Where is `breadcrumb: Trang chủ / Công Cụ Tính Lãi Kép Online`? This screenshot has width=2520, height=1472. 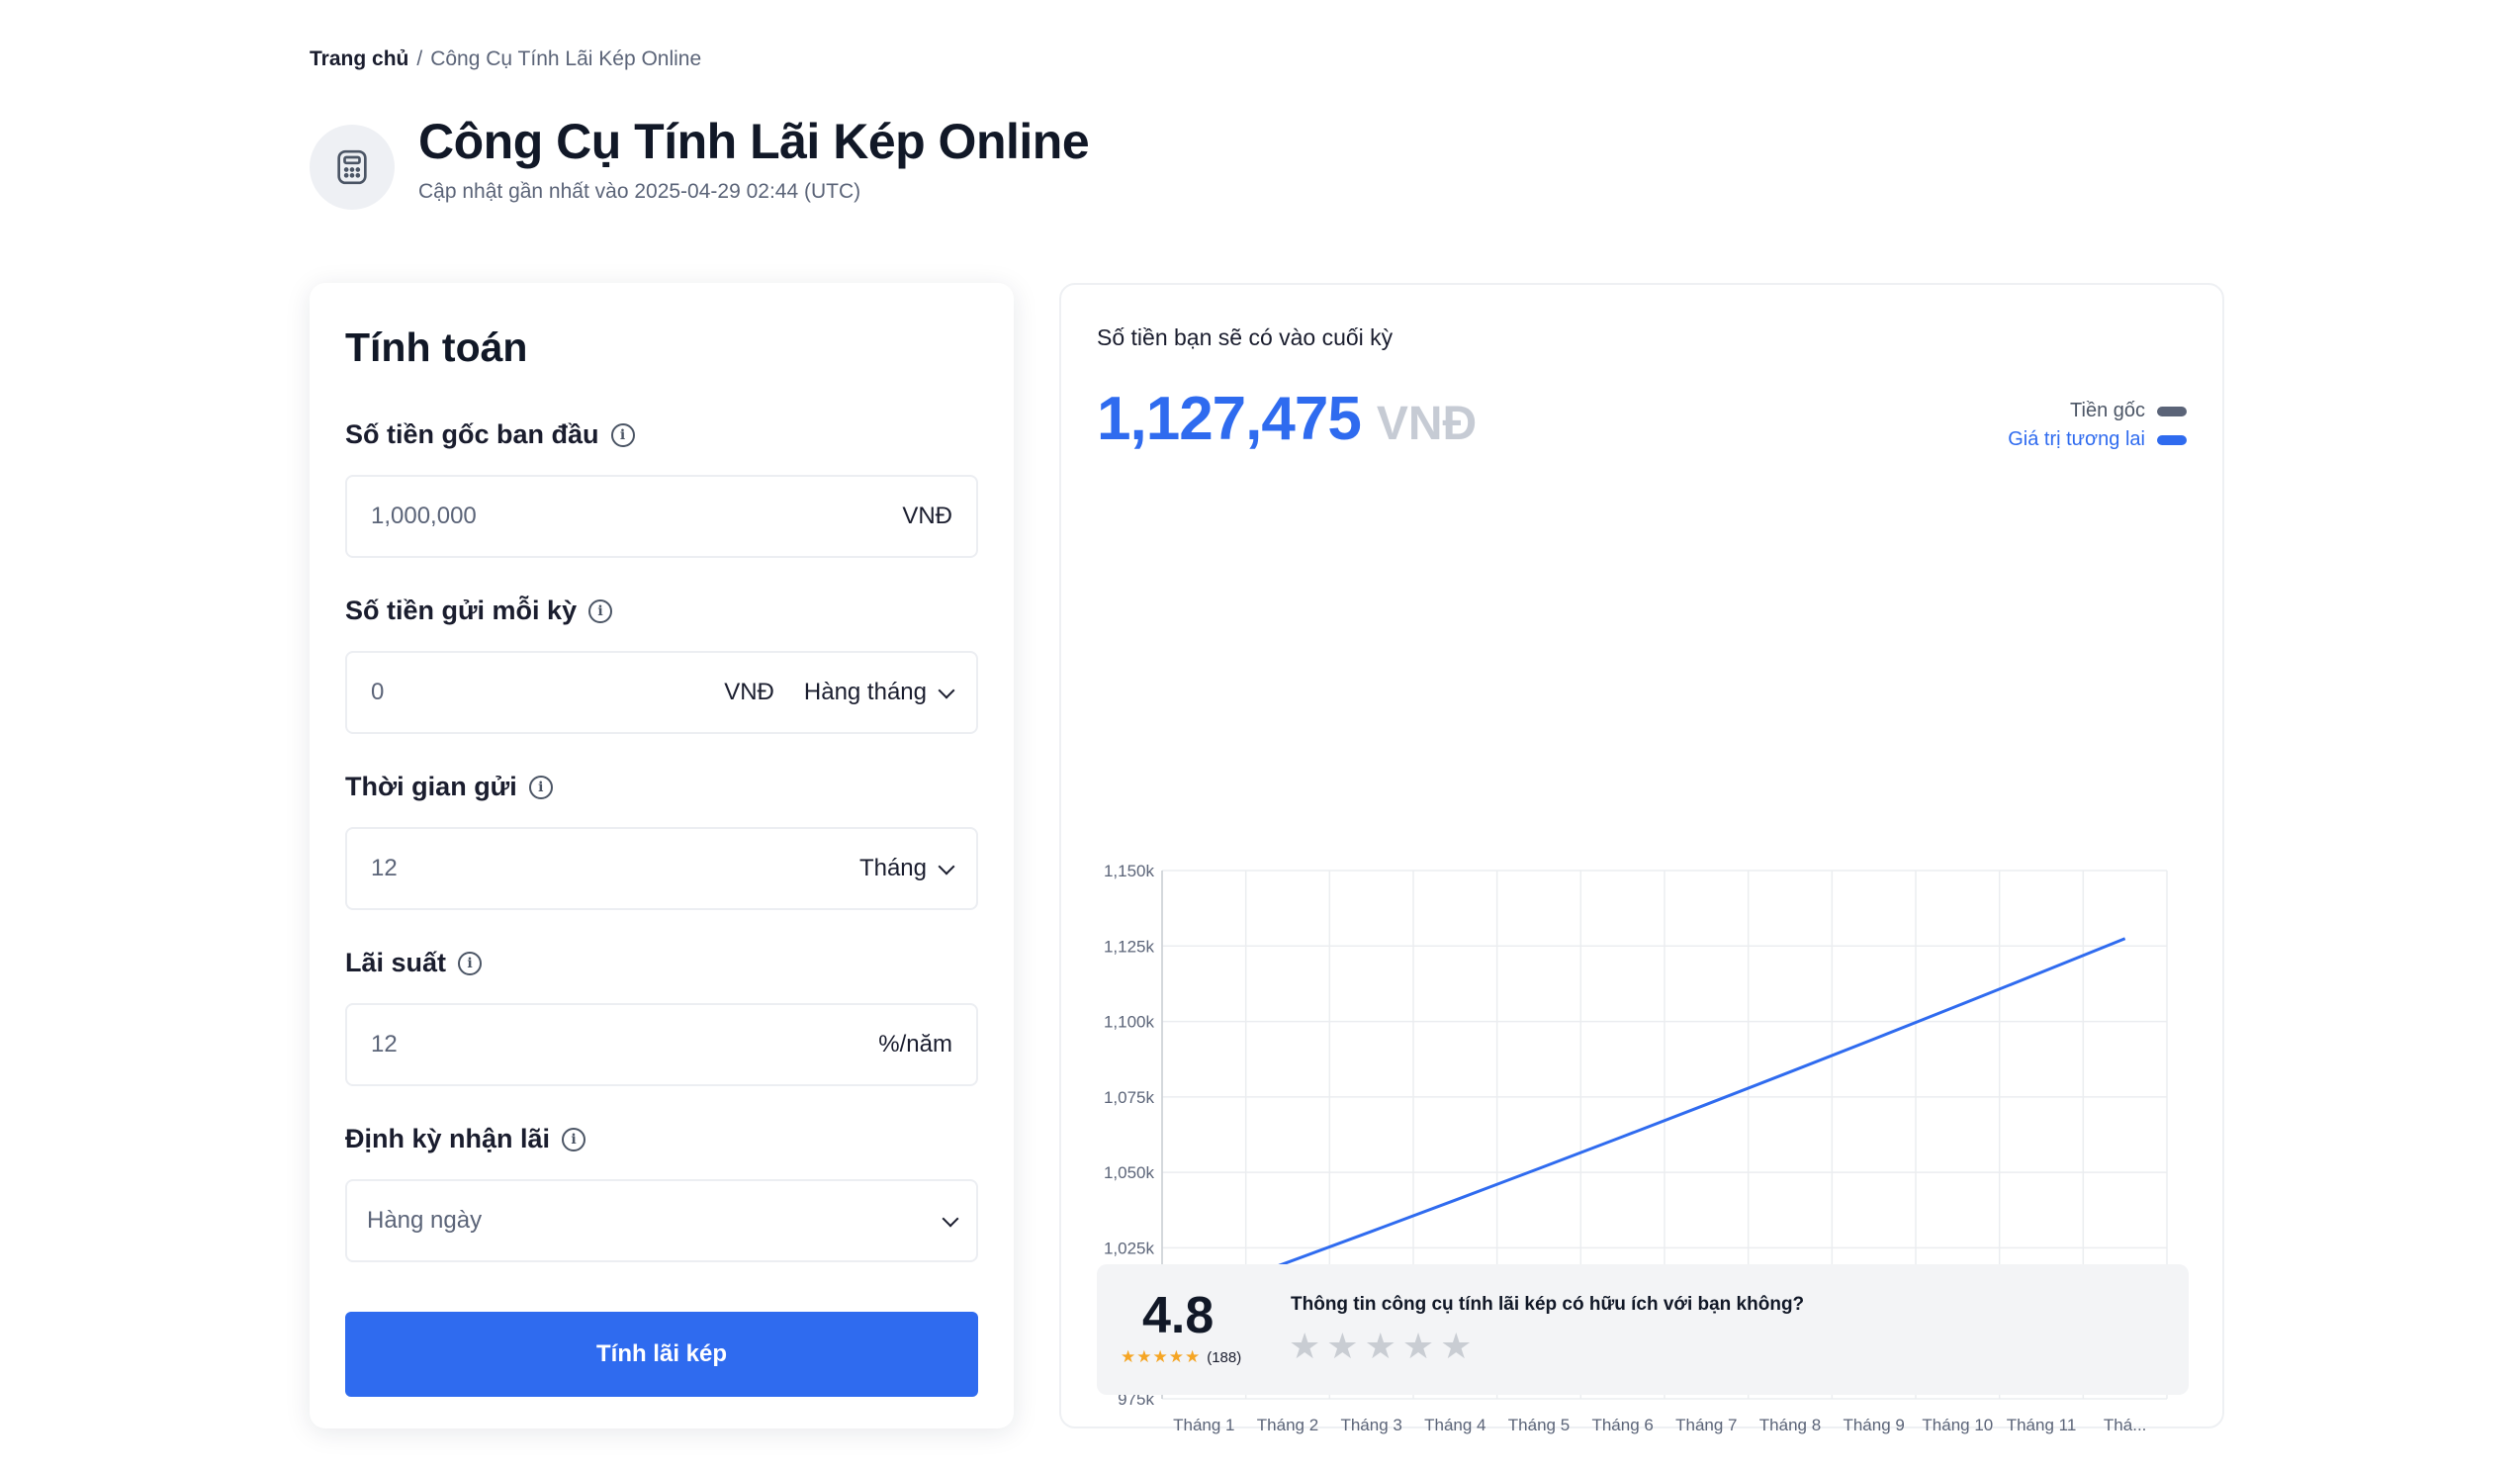 breadcrumb: Trang chủ / Công Cụ Tính Lãi Kép Online is located at coordinates (505, 59).